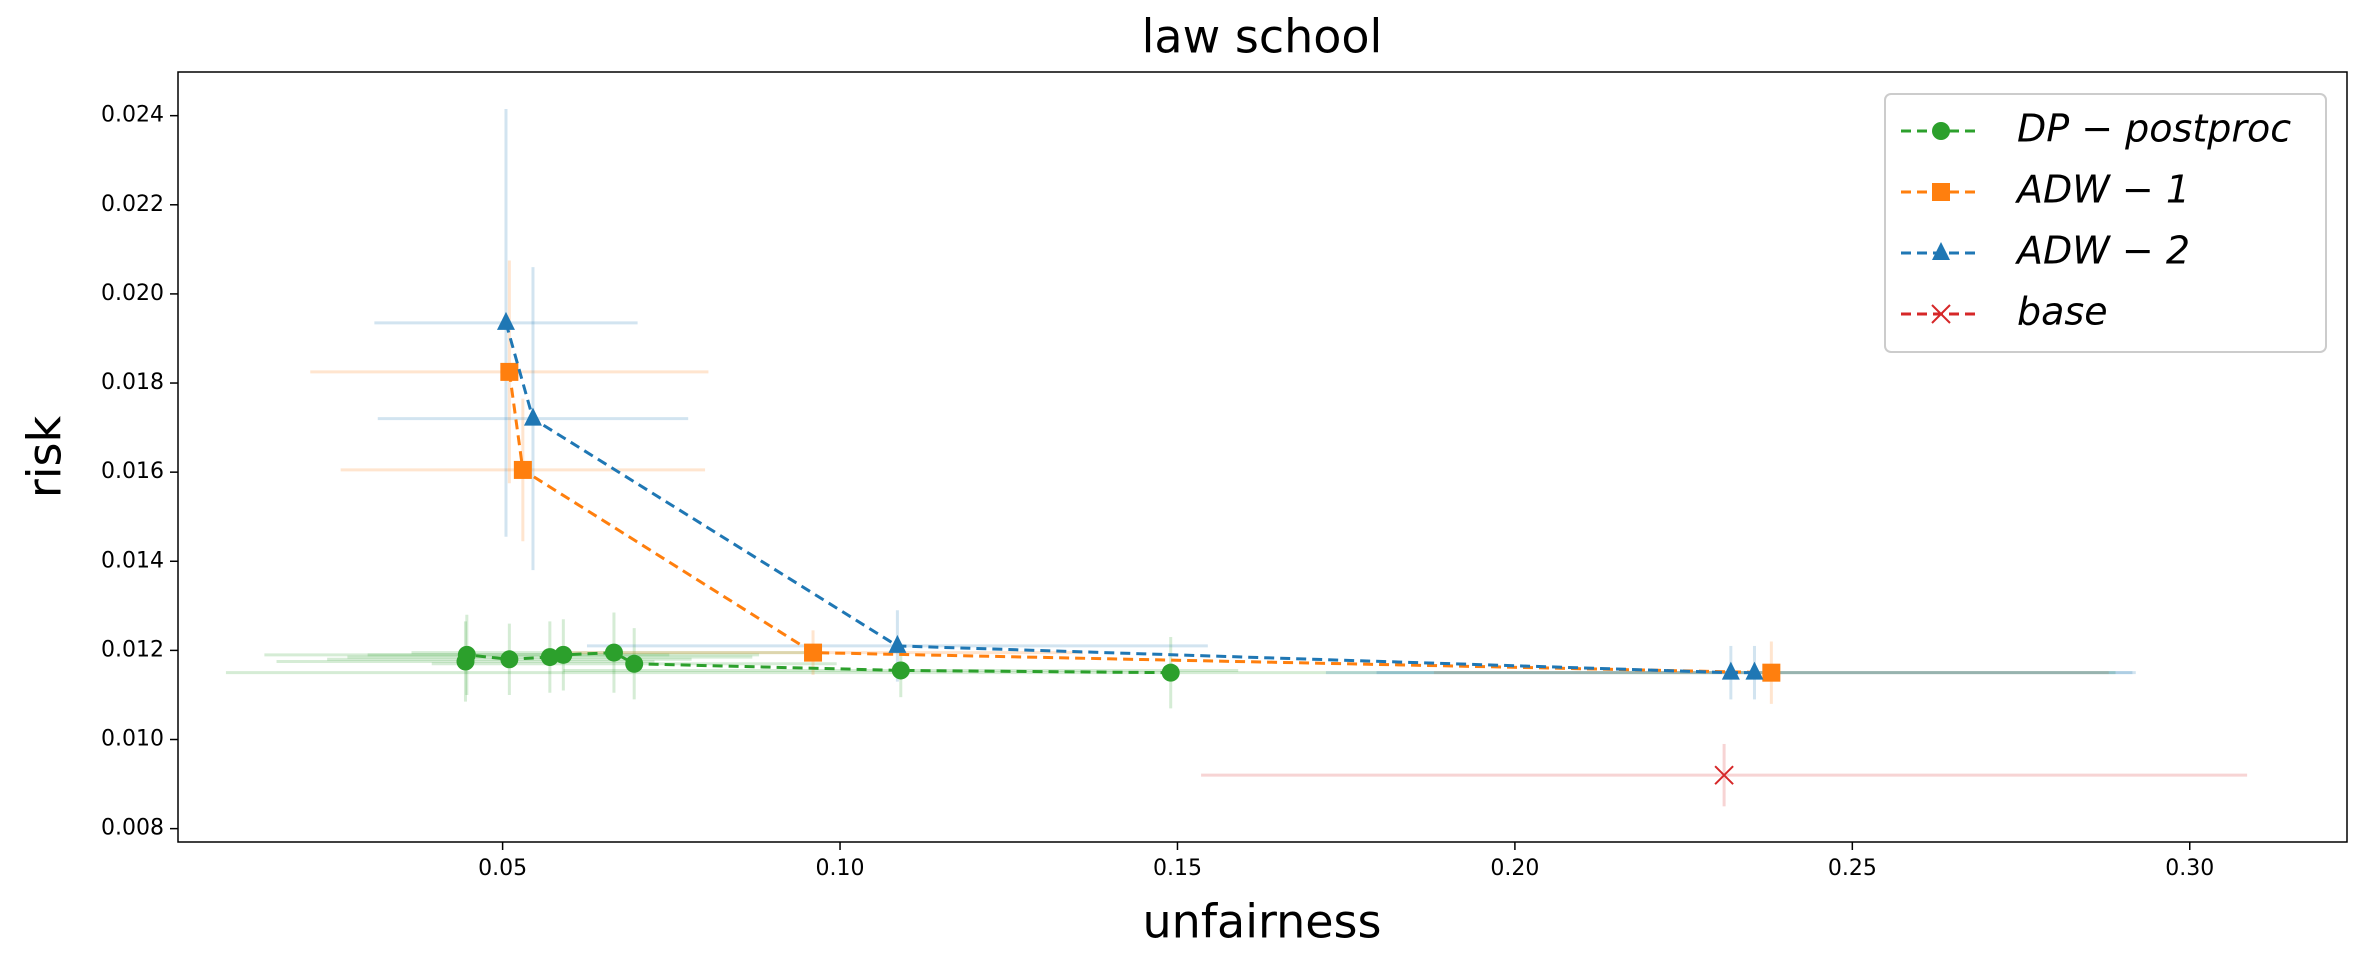  Describe the element at coordinates (132, 382) in the screenshot. I see `y-tick-label: 0.018` at that location.